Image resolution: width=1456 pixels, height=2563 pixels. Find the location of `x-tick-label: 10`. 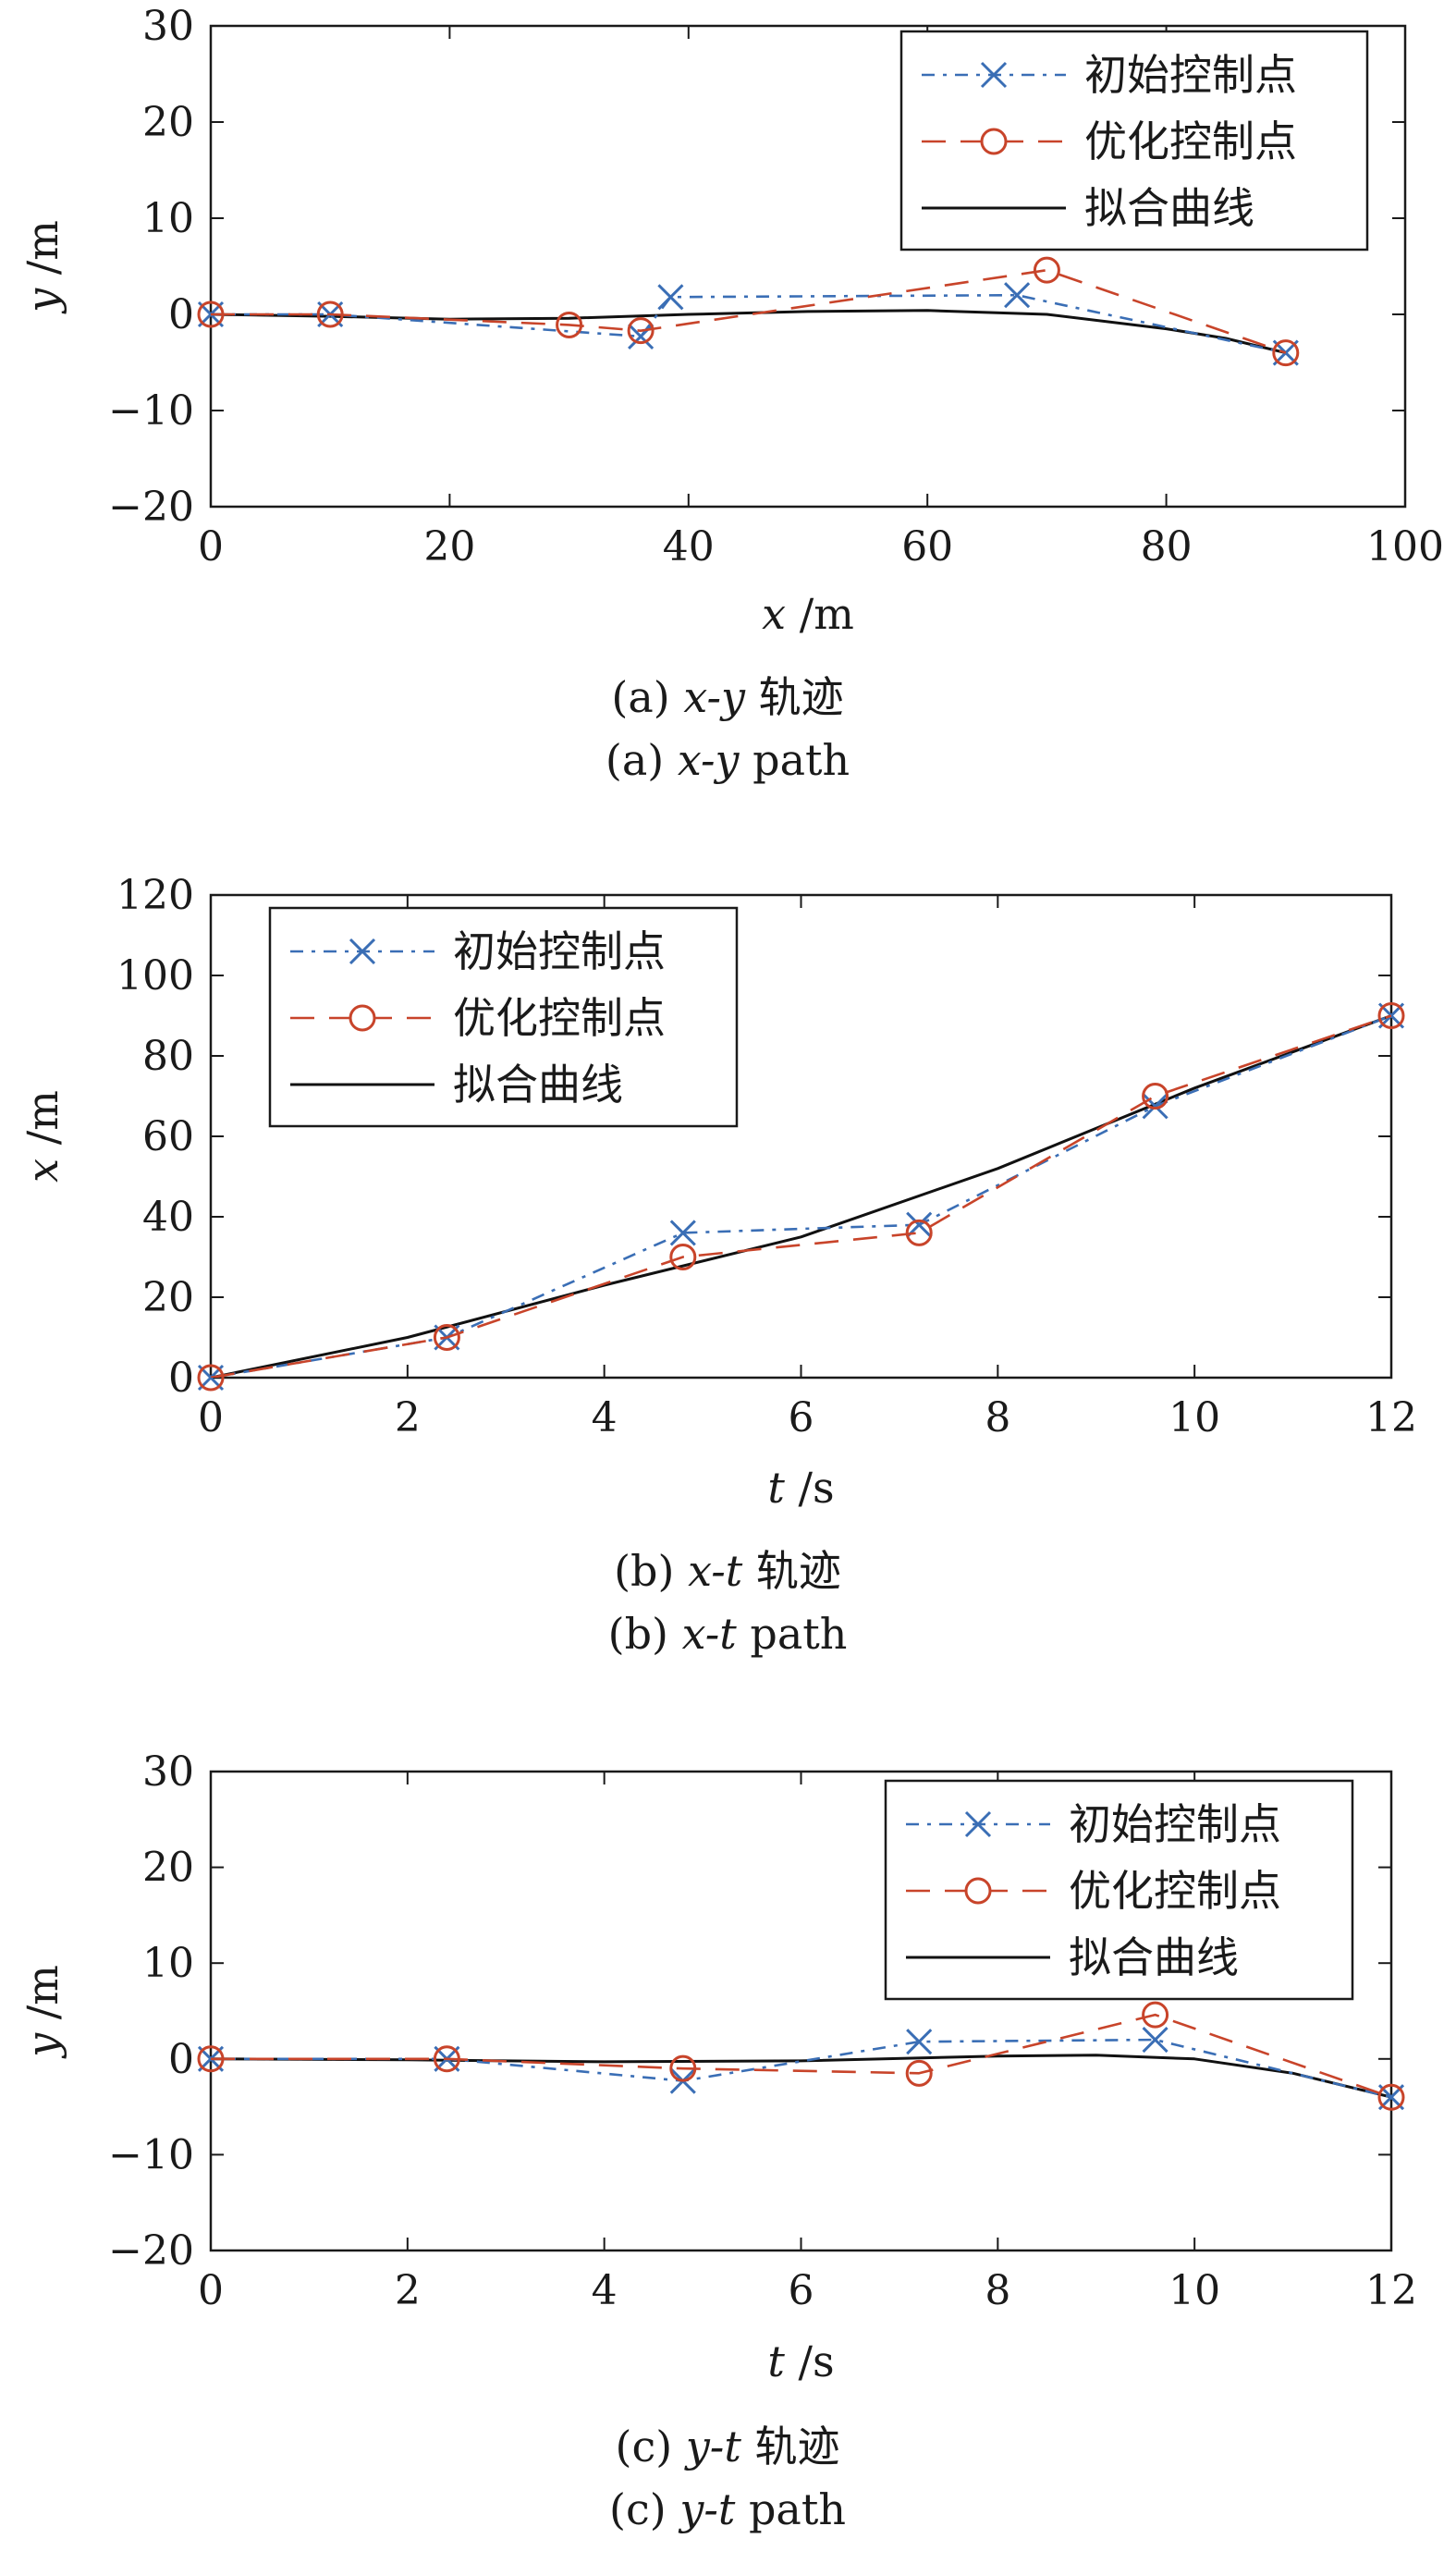

x-tick-label: 10 is located at coordinates (1194, 2291).